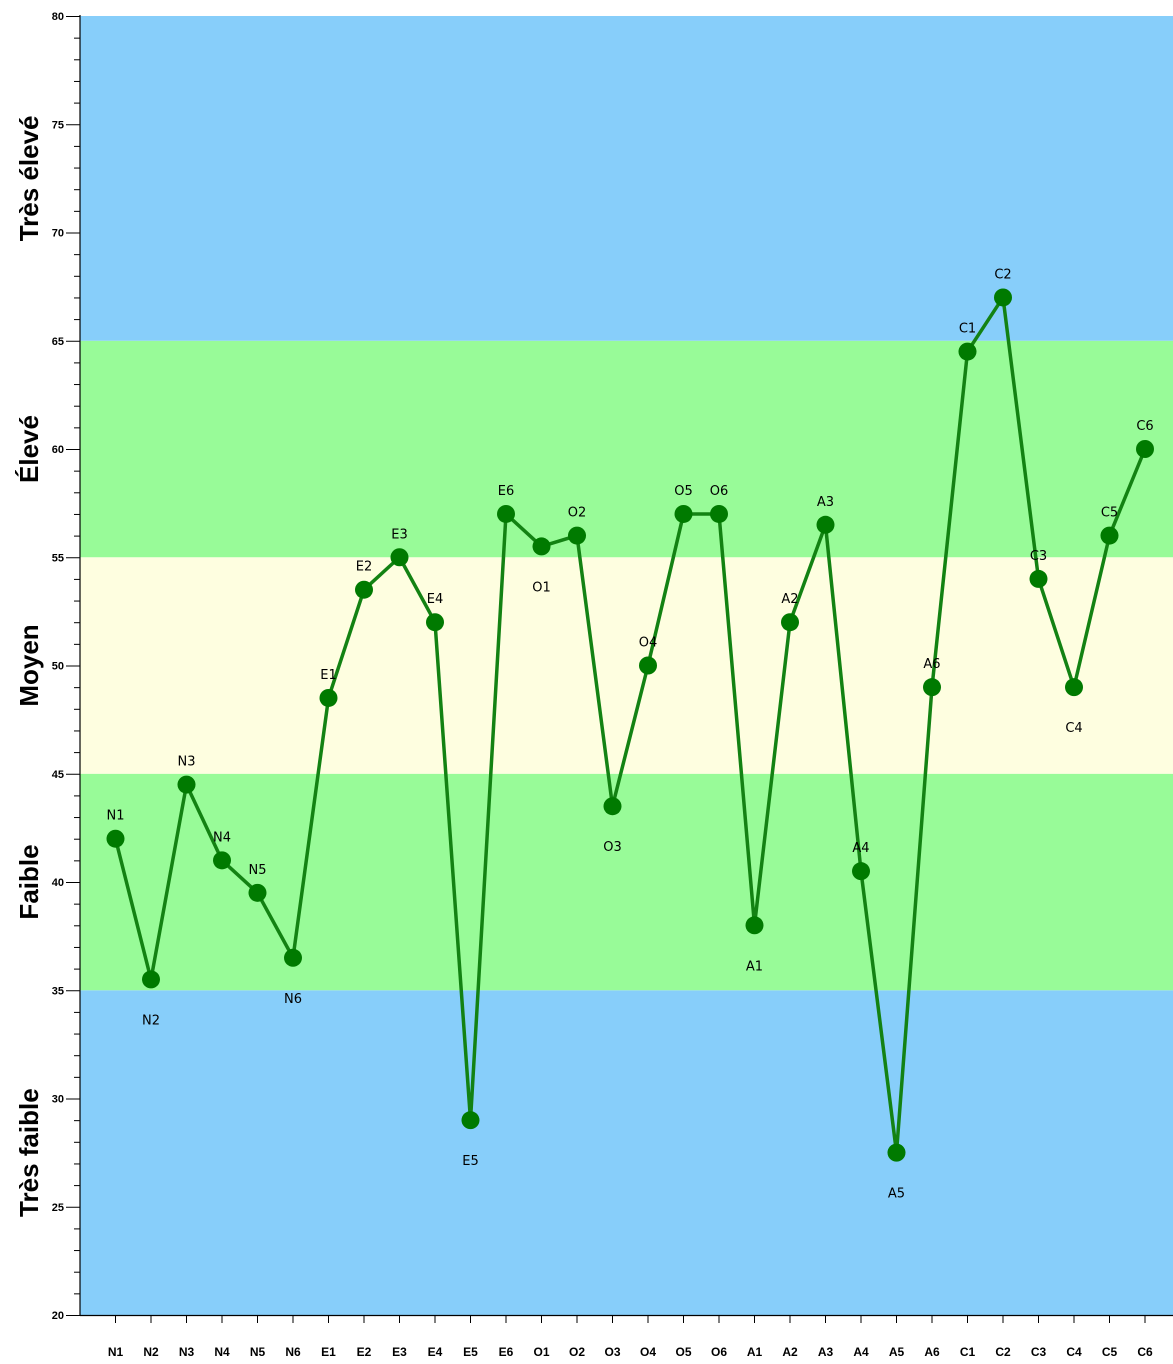 The image size is (1173, 1364). What do you see at coordinates (29, 449) in the screenshot?
I see `band-label-3: Élevé` at bounding box center [29, 449].